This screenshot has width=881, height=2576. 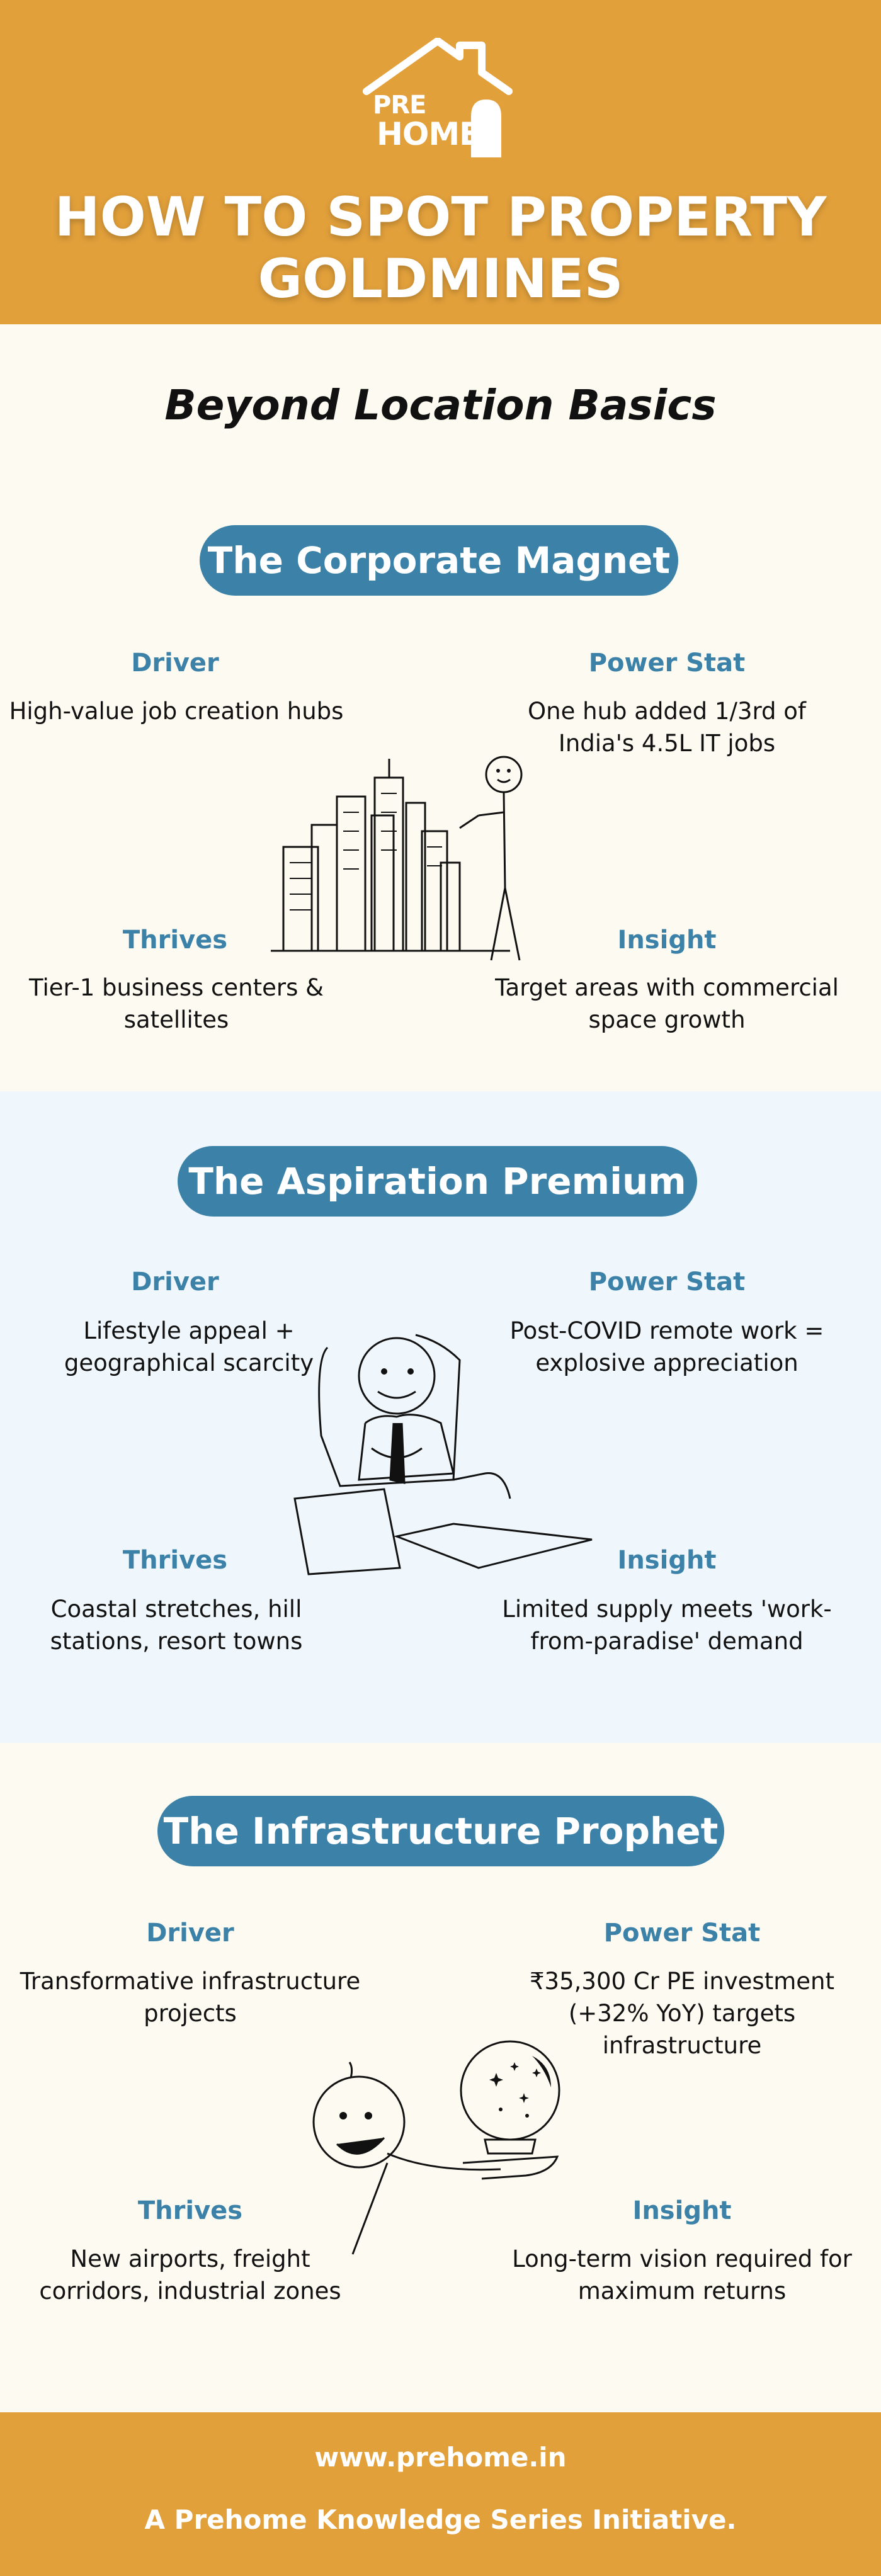 What do you see at coordinates (189, 1346) in the screenshot?
I see `driver-text: Lifestyle appeal + geographical scarcity` at bounding box center [189, 1346].